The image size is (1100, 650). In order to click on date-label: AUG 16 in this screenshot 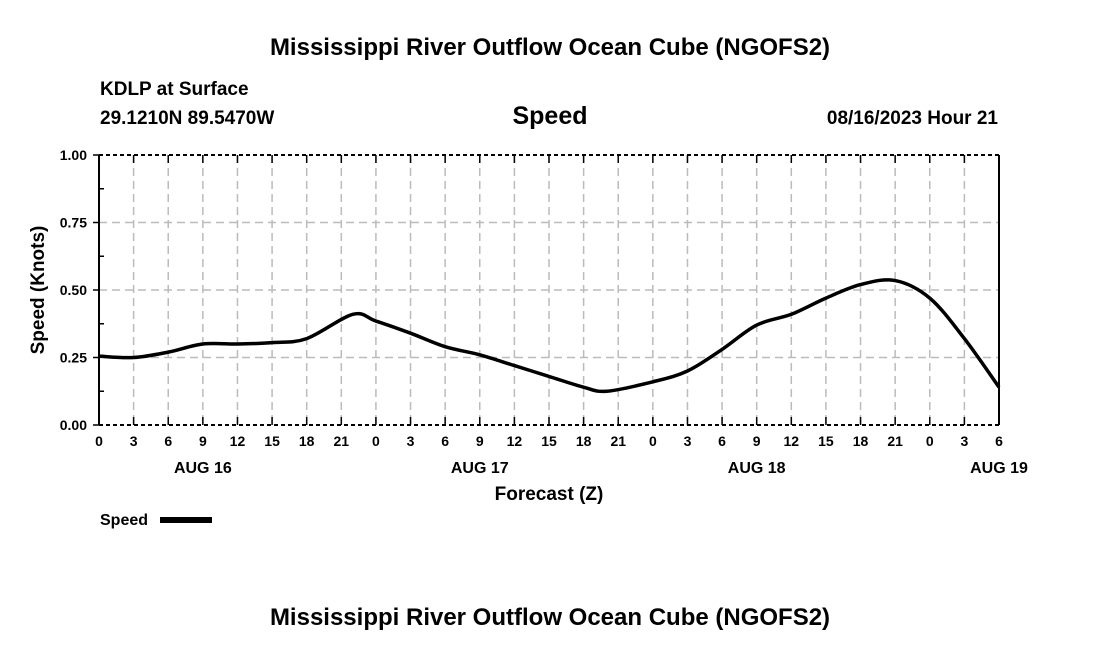, I will do `click(203, 468)`.